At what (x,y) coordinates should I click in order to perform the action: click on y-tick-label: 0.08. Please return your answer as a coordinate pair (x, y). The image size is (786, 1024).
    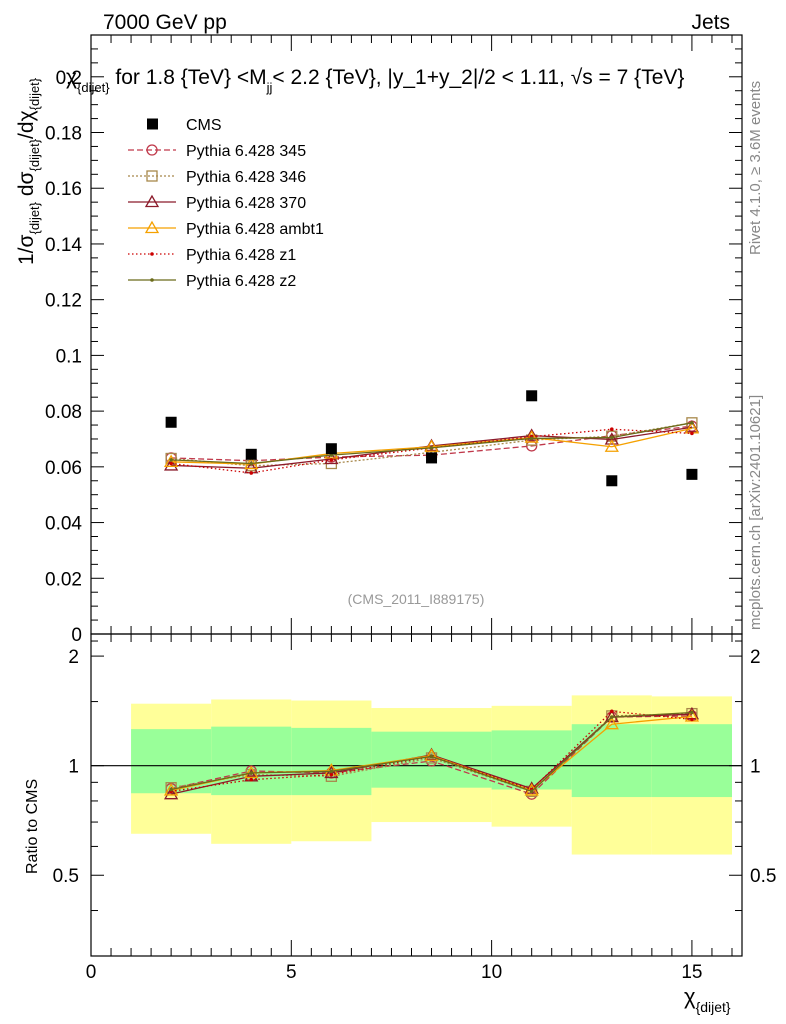
    Looking at the image, I should click on (63, 412).